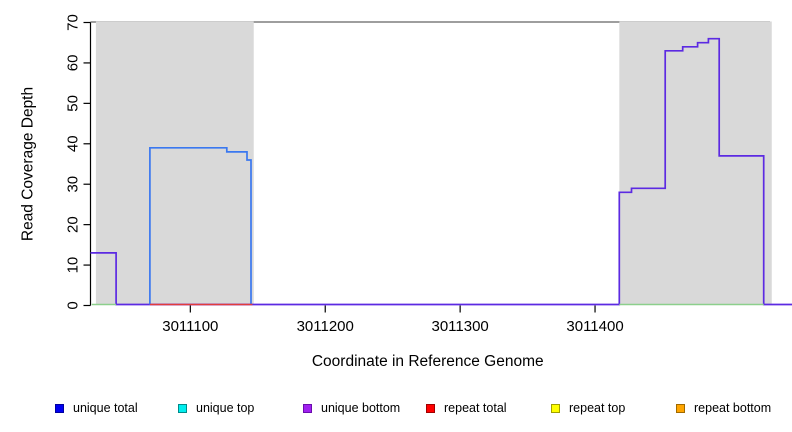  I want to click on y-tick-label: 10, so click(73, 265).